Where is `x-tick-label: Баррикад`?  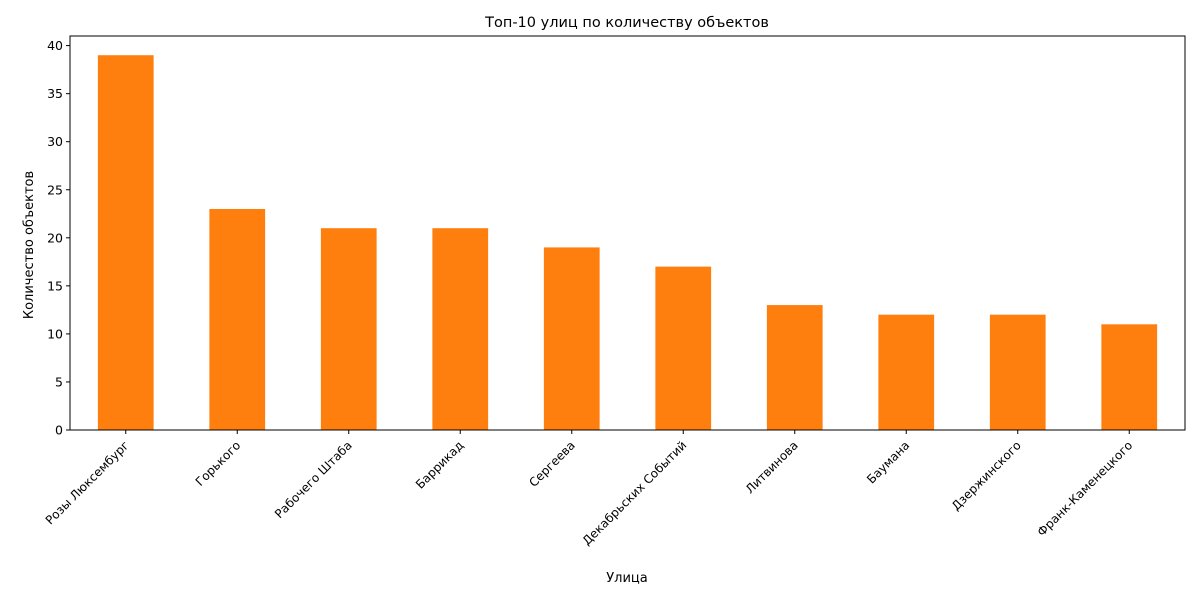
x-tick-label: Баррикад is located at coordinates (439, 464).